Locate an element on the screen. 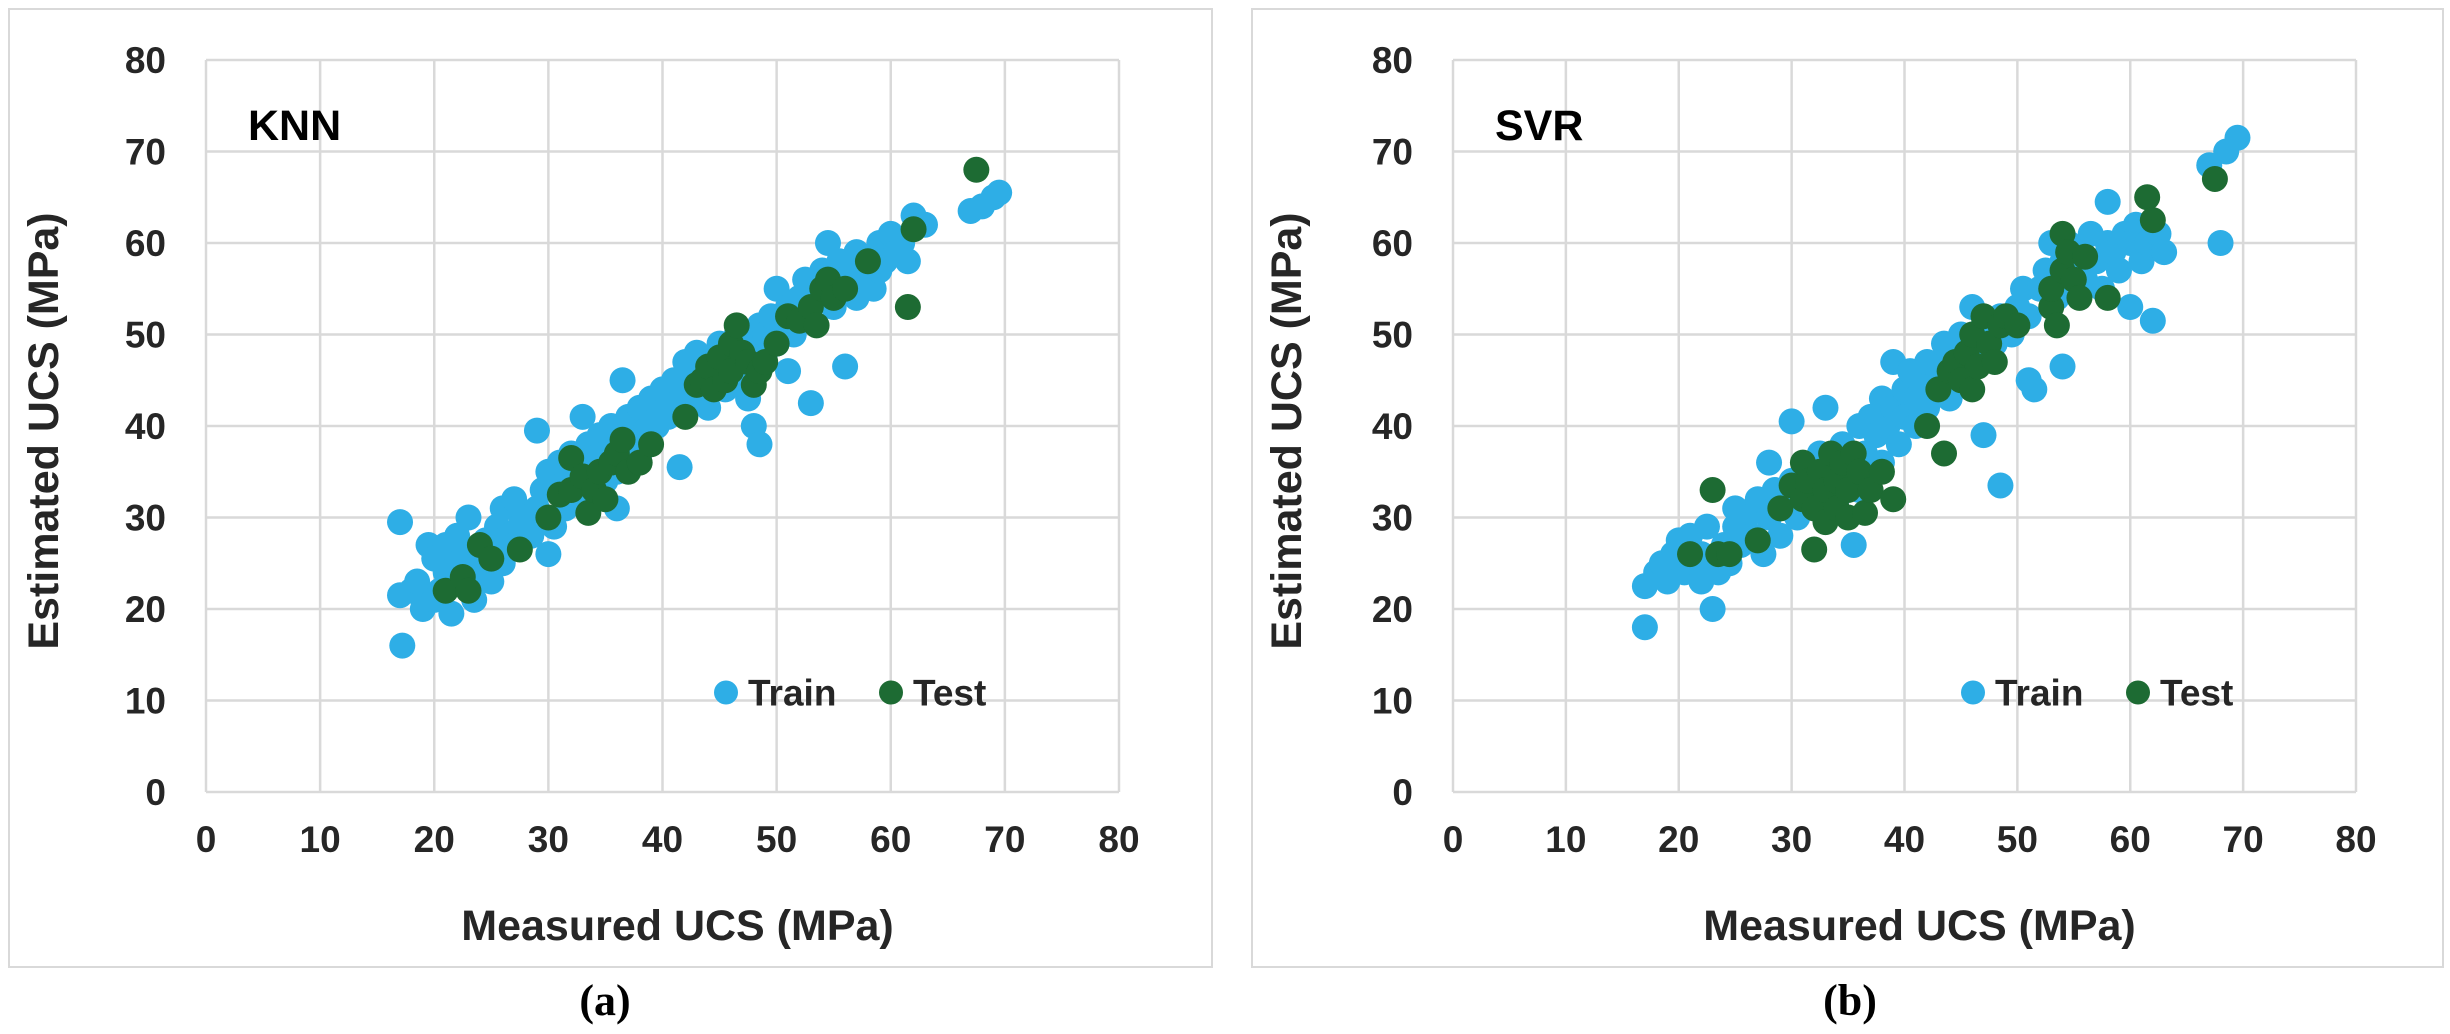 The image size is (2450, 1034). y-tick-label: 80 is located at coordinates (145, 60).